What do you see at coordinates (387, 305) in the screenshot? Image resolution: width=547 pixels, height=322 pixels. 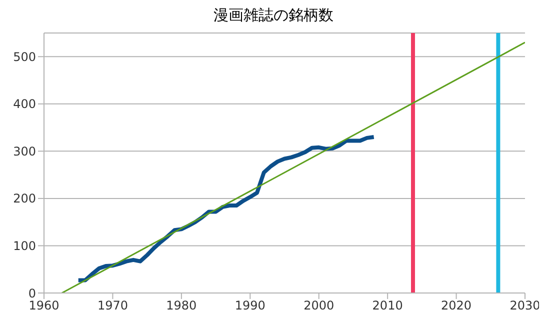 I see `x-tick-label: 2010` at bounding box center [387, 305].